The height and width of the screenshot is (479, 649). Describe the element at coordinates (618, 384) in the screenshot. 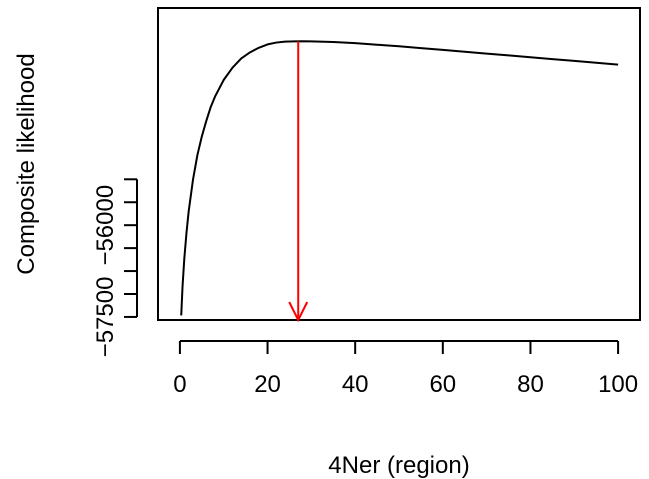

I see `x-tick-label: 100` at that location.